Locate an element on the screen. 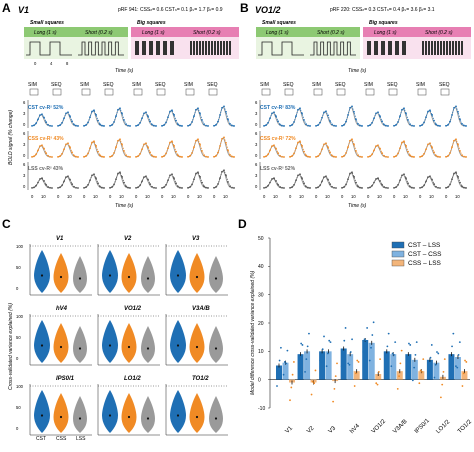  panel-b-small-band is located at coordinates (308, 32).